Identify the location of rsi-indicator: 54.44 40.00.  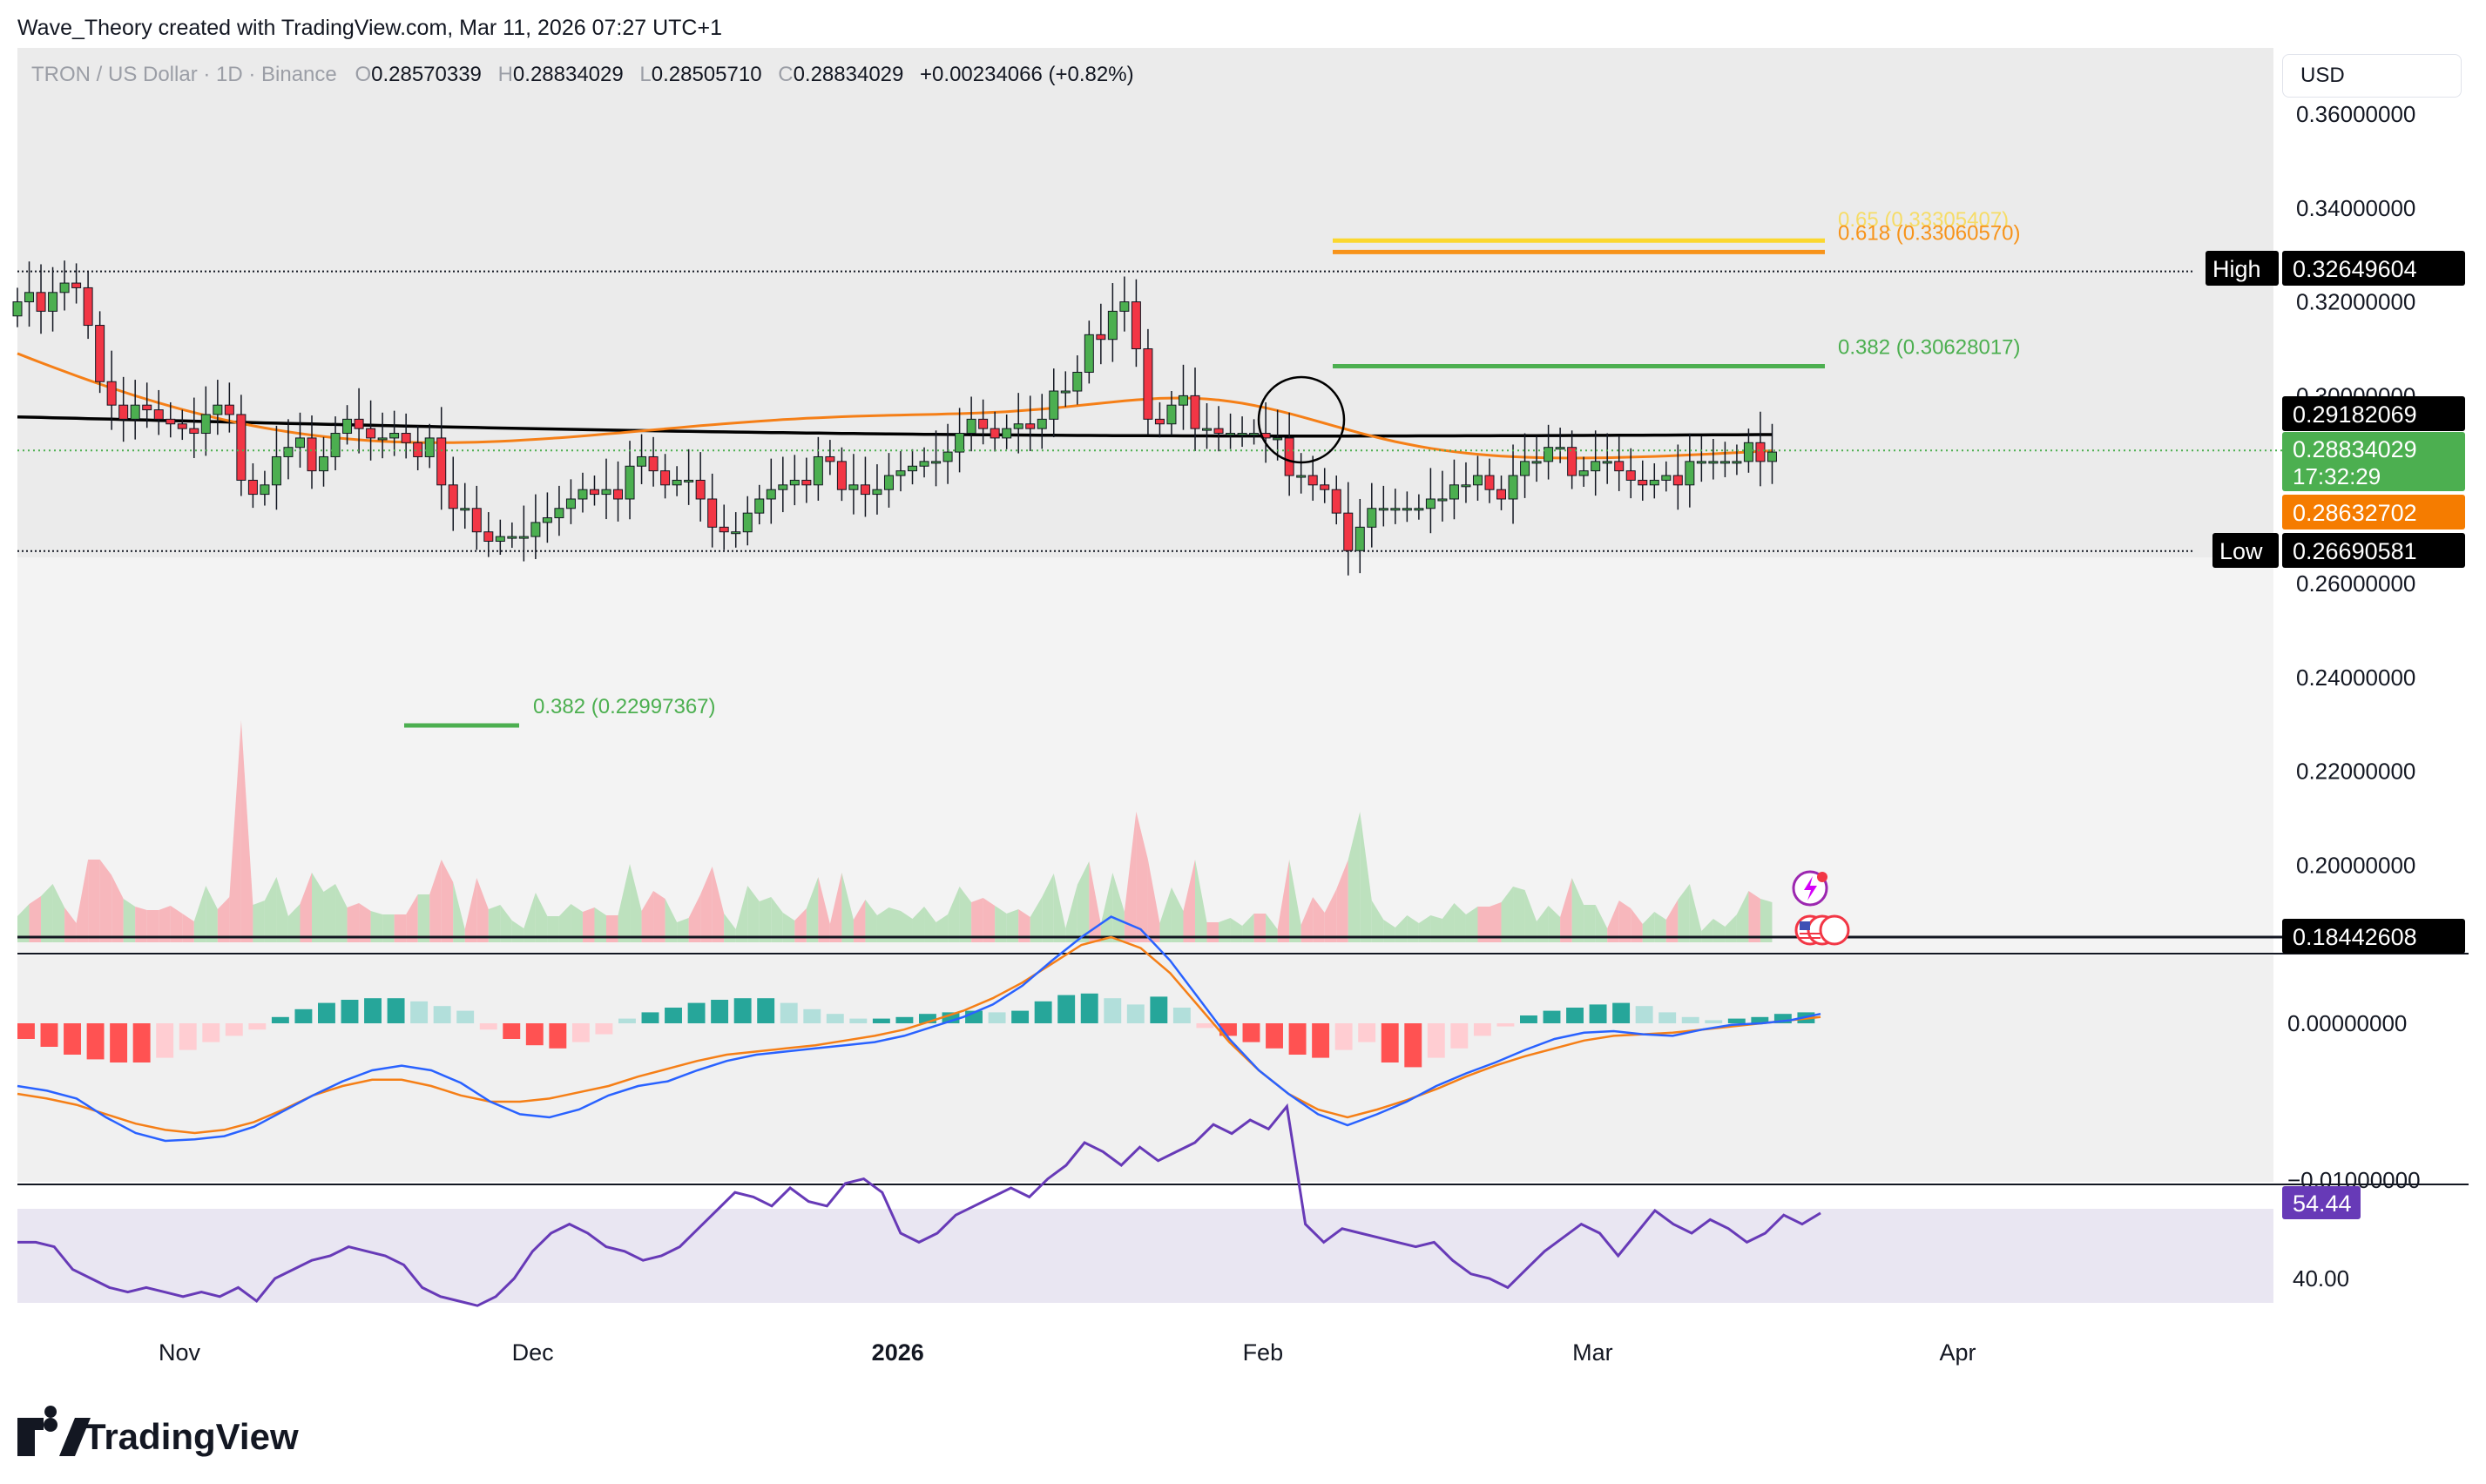
(1189, 1205).